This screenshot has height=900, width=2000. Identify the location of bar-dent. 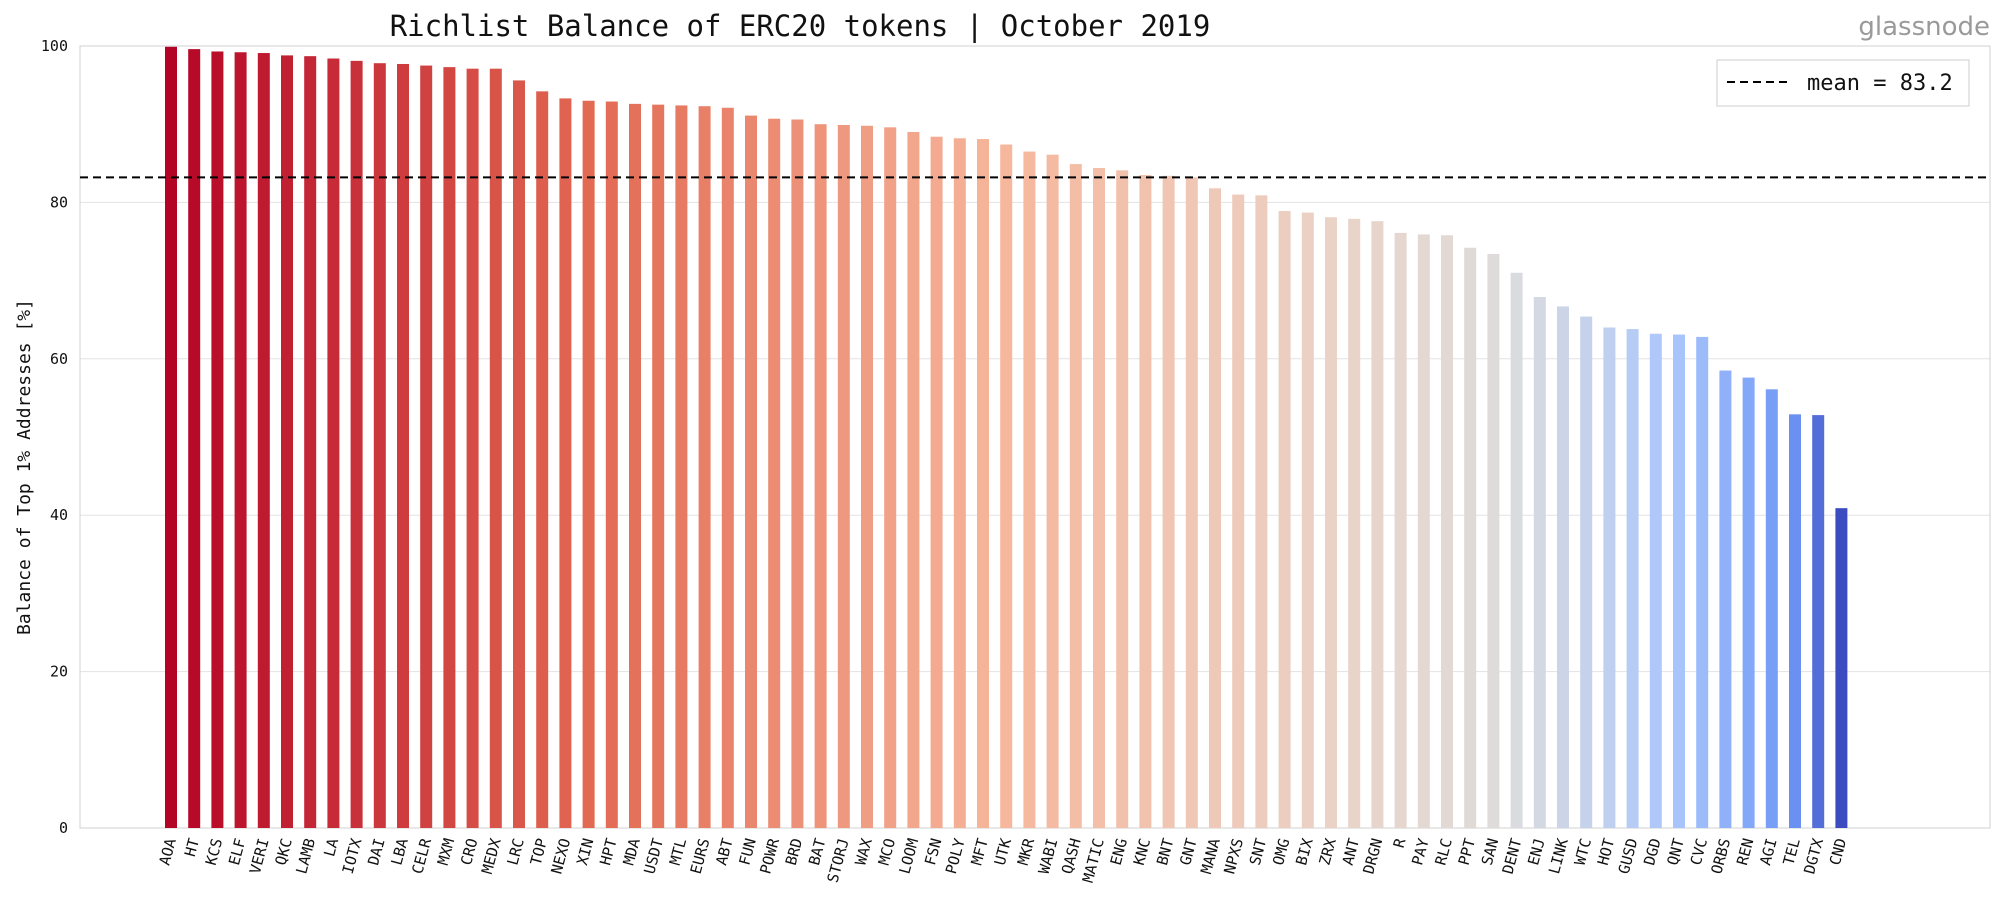
(1516, 550).